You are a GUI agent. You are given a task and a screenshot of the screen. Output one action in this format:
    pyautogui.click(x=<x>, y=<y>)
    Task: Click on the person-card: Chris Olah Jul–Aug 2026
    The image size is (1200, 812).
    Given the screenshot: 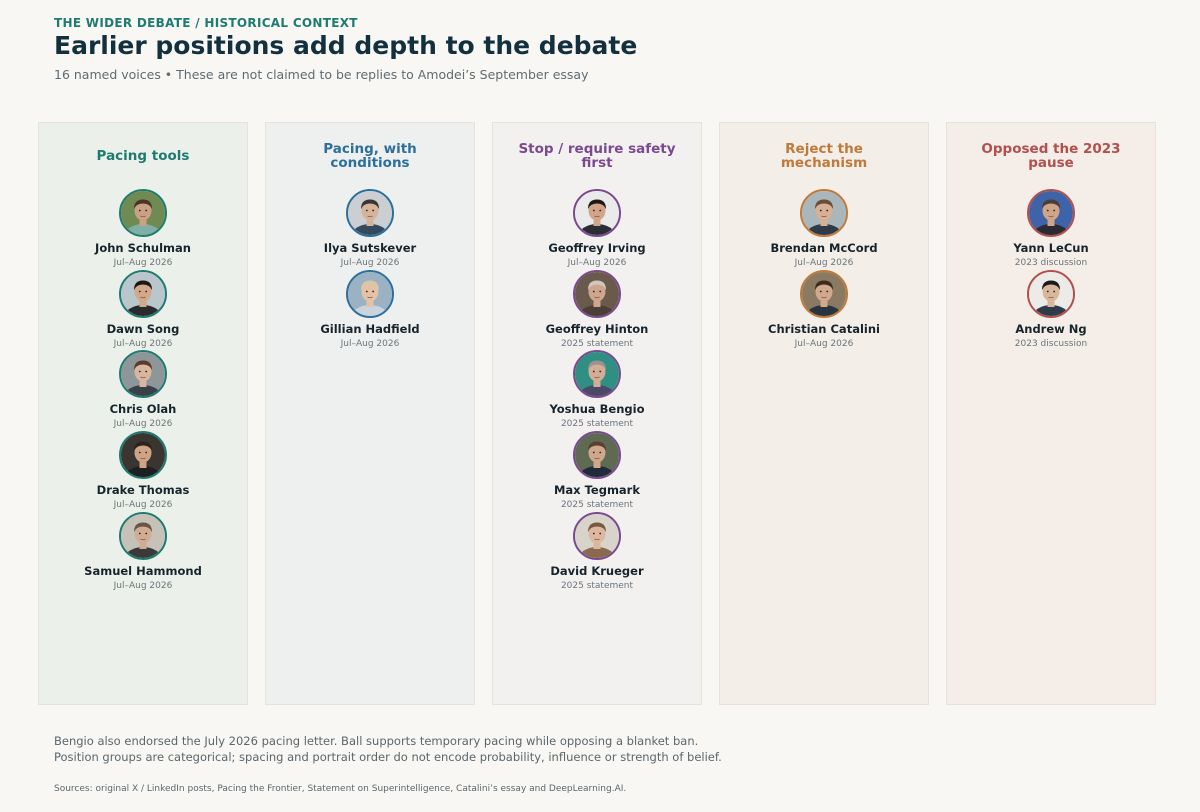 What is the action you would take?
    pyautogui.click(x=143, y=390)
    